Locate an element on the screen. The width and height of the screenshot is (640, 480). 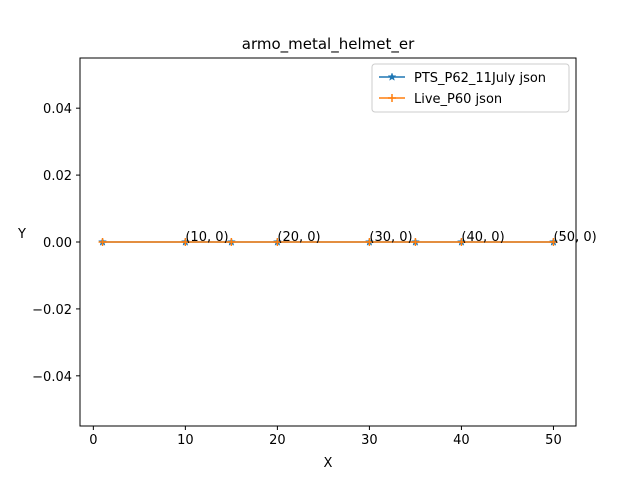
x-tick-label: 10 is located at coordinates (185, 440).